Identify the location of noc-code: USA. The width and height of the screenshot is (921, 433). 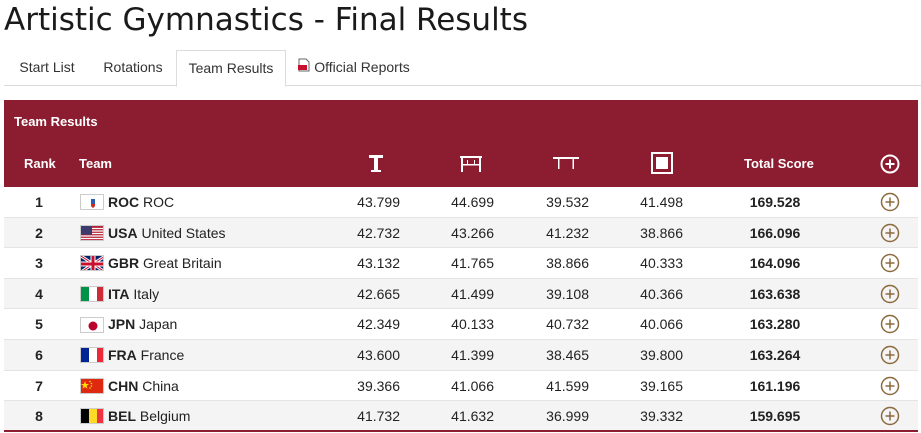
(123, 232).